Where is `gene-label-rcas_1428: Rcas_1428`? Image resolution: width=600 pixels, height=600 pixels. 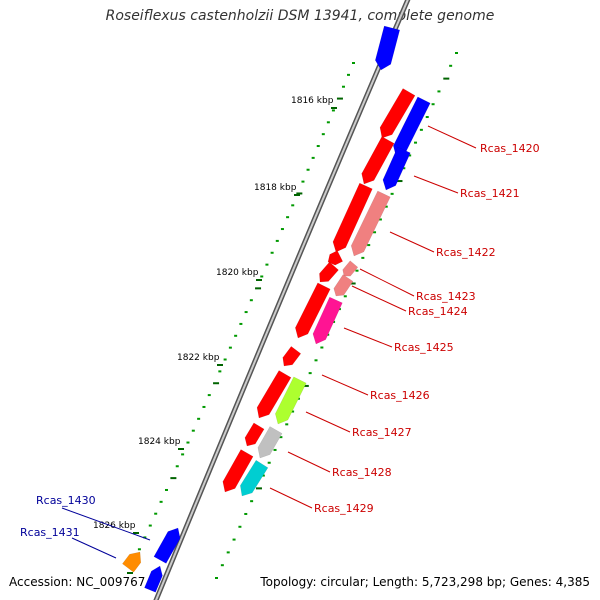 gene-label-rcas_1428: Rcas_1428 is located at coordinates (362, 472).